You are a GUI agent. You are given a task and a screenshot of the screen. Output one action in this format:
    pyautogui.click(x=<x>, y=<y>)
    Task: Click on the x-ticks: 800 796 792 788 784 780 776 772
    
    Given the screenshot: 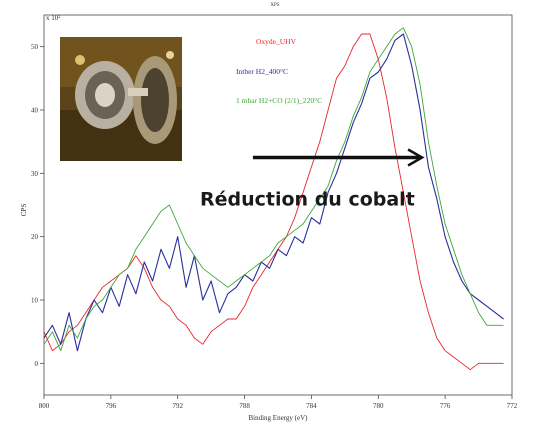 What is the action you would take?
    pyautogui.click(x=278, y=402)
    